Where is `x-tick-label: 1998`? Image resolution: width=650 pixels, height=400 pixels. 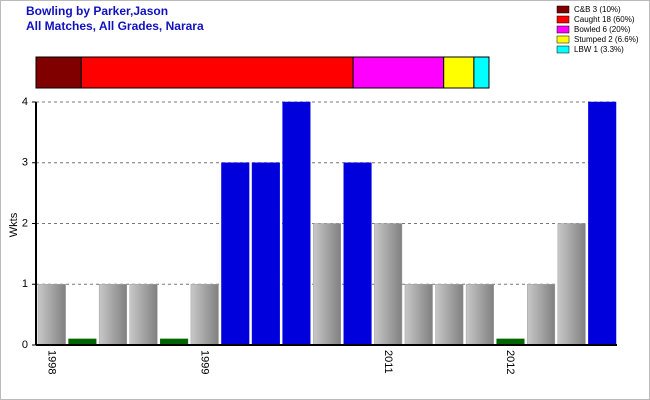 x-tick-label: 1998 is located at coordinates (51, 362).